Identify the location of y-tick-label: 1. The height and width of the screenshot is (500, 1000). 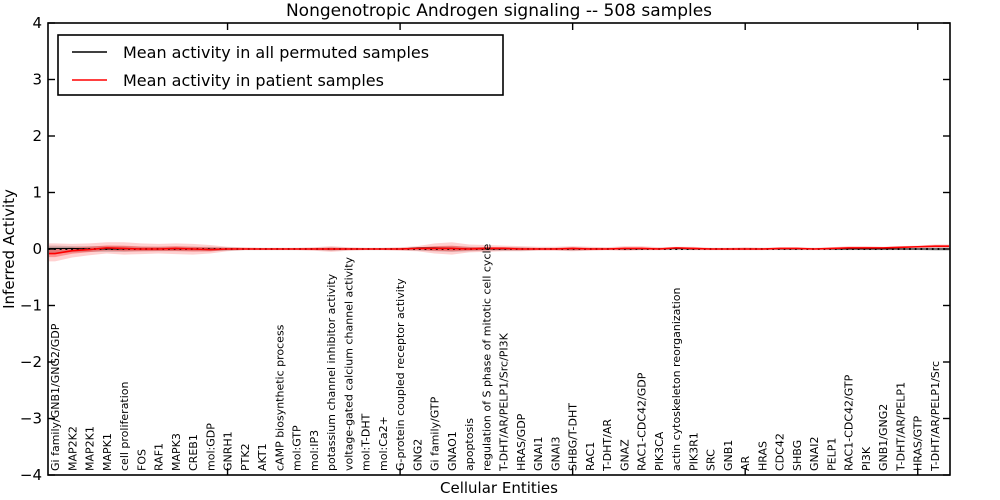
(37, 193).